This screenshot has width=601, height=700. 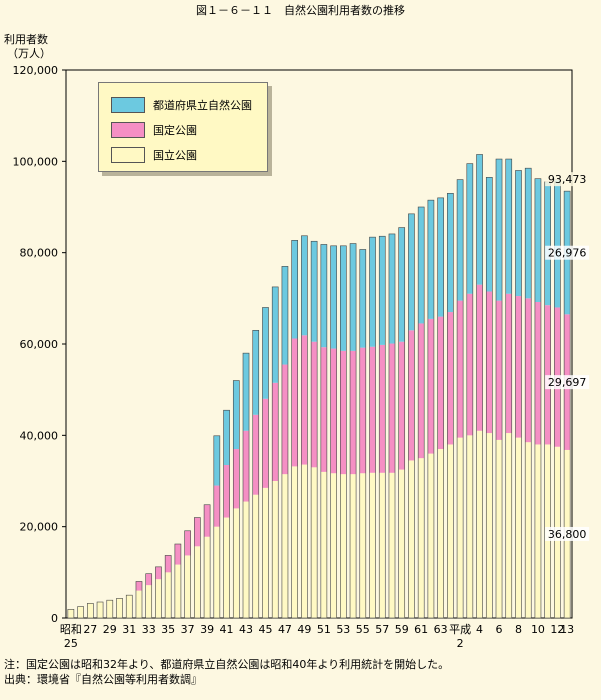 What do you see at coordinates (363, 629) in the screenshot?
I see `x-tick-label: 55` at bounding box center [363, 629].